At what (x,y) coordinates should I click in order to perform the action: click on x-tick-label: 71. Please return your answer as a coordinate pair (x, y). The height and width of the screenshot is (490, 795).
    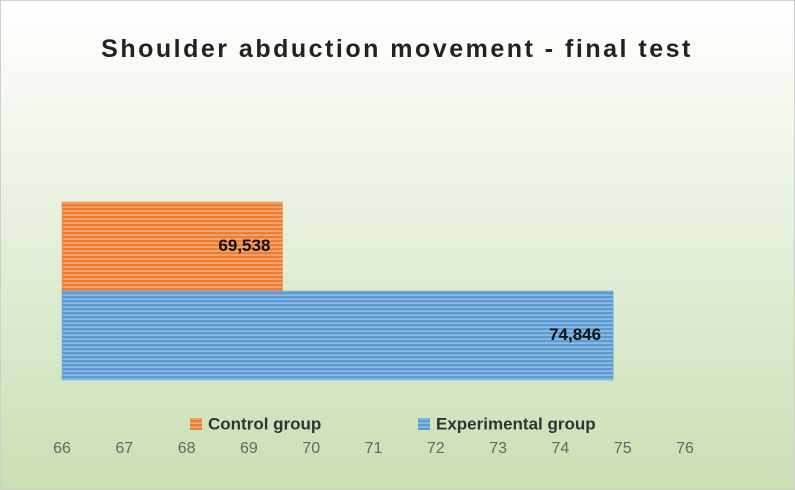
    Looking at the image, I should click on (374, 448).